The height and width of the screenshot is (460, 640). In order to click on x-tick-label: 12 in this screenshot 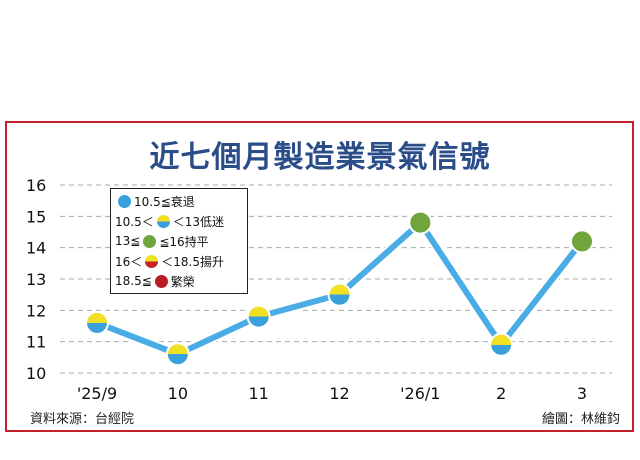, I will do `click(339, 393)`.